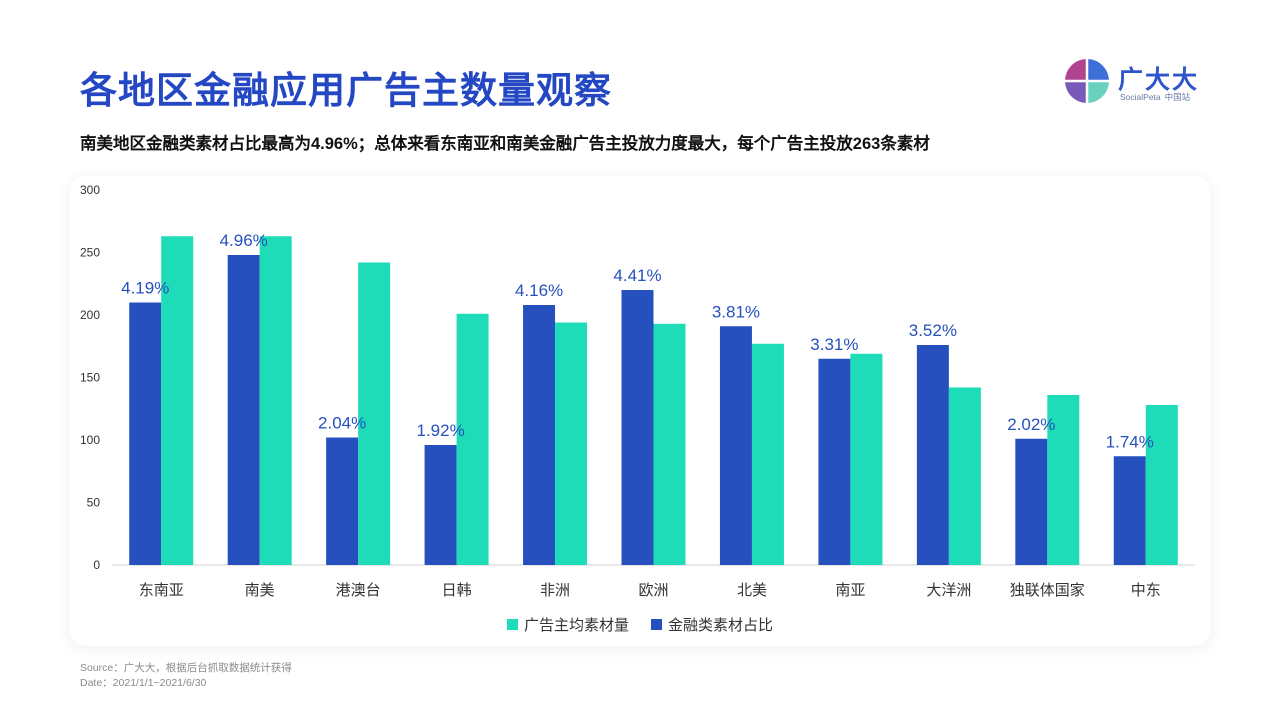  I want to click on x-tick-label: 南美, so click(260, 590).